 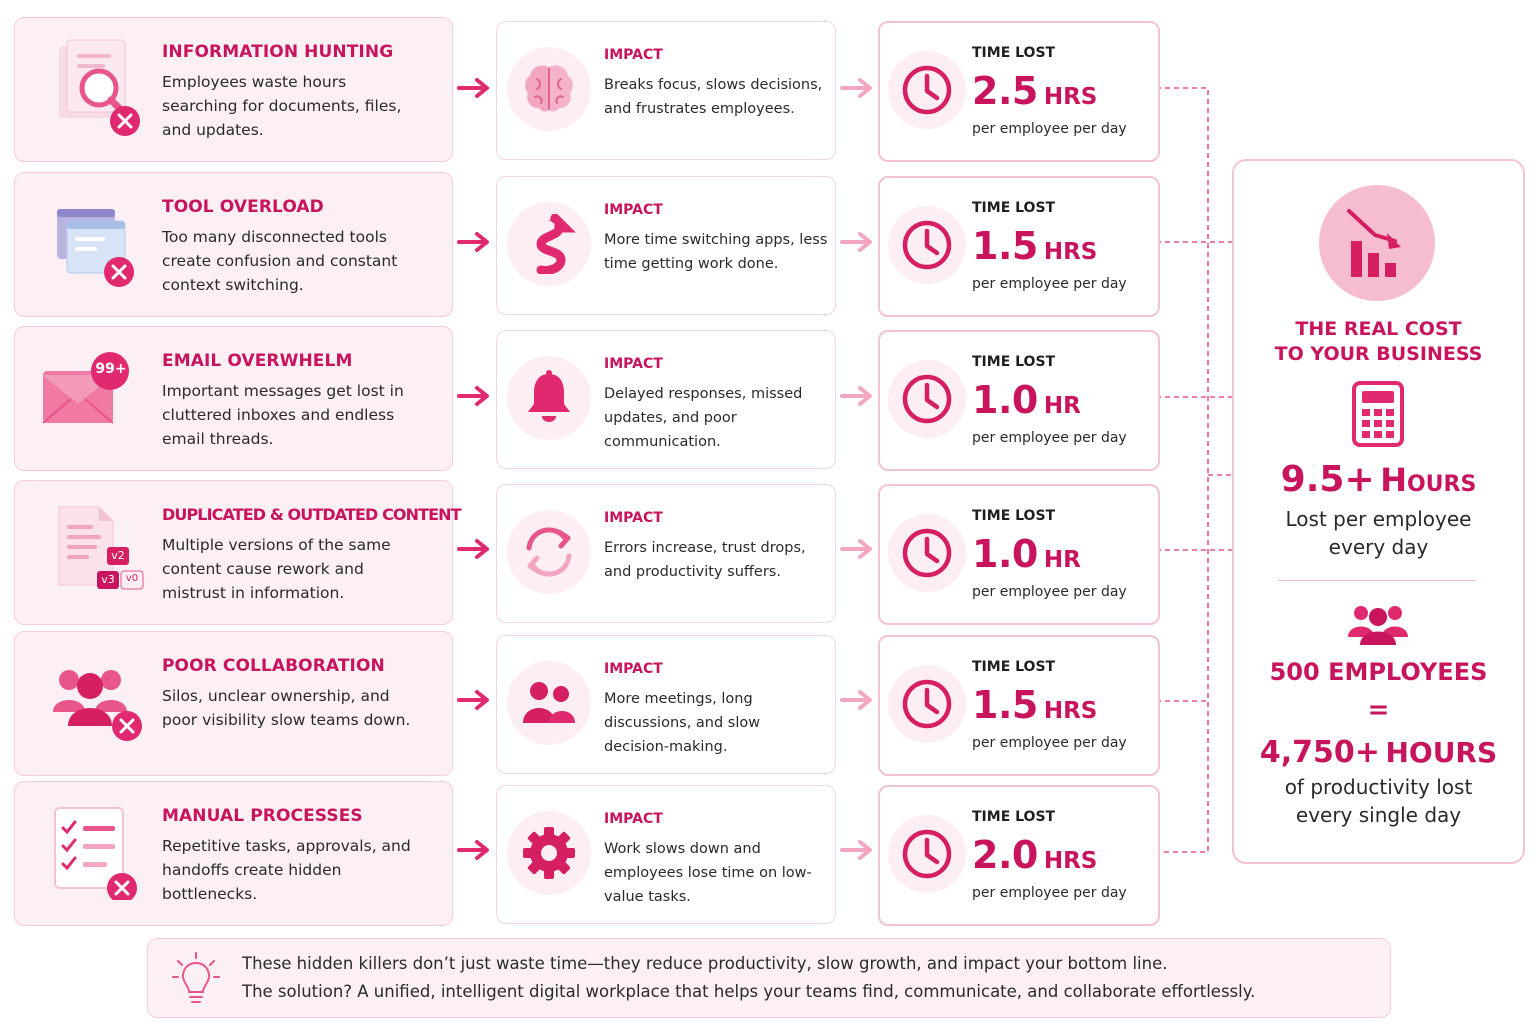 I want to click on employees-group-icon, so click(x=1378, y=625).